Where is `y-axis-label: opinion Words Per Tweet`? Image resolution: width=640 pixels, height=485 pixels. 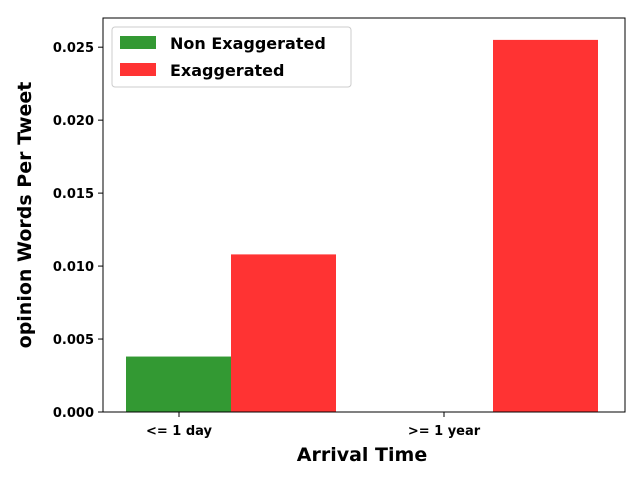
y-axis-label: opinion Words Per Tweet is located at coordinates (25, 215).